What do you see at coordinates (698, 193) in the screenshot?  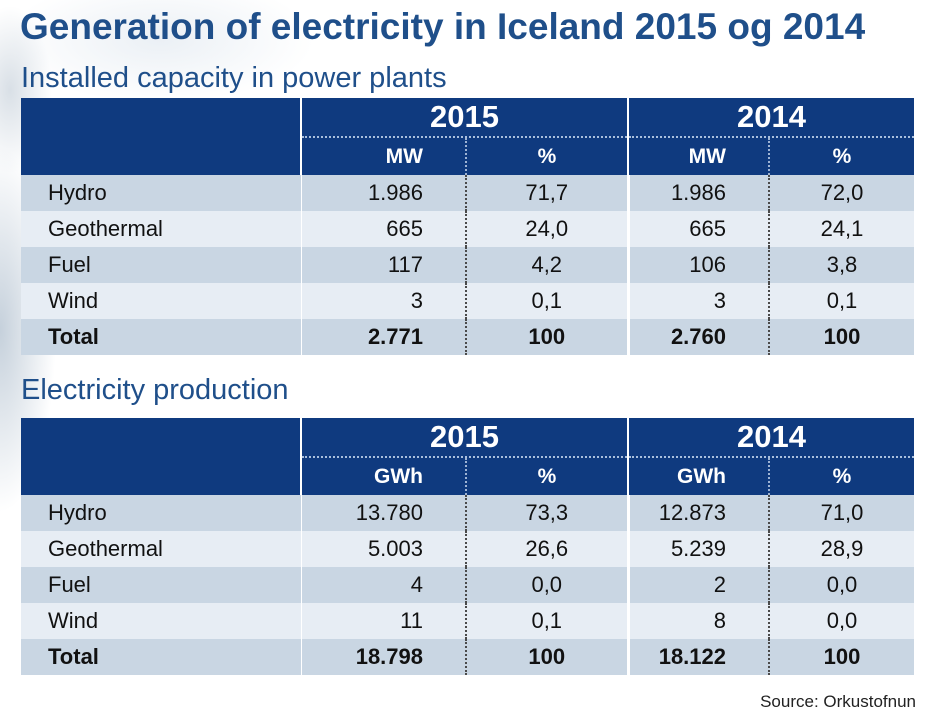 I see `cell-value-2014: 1.986` at bounding box center [698, 193].